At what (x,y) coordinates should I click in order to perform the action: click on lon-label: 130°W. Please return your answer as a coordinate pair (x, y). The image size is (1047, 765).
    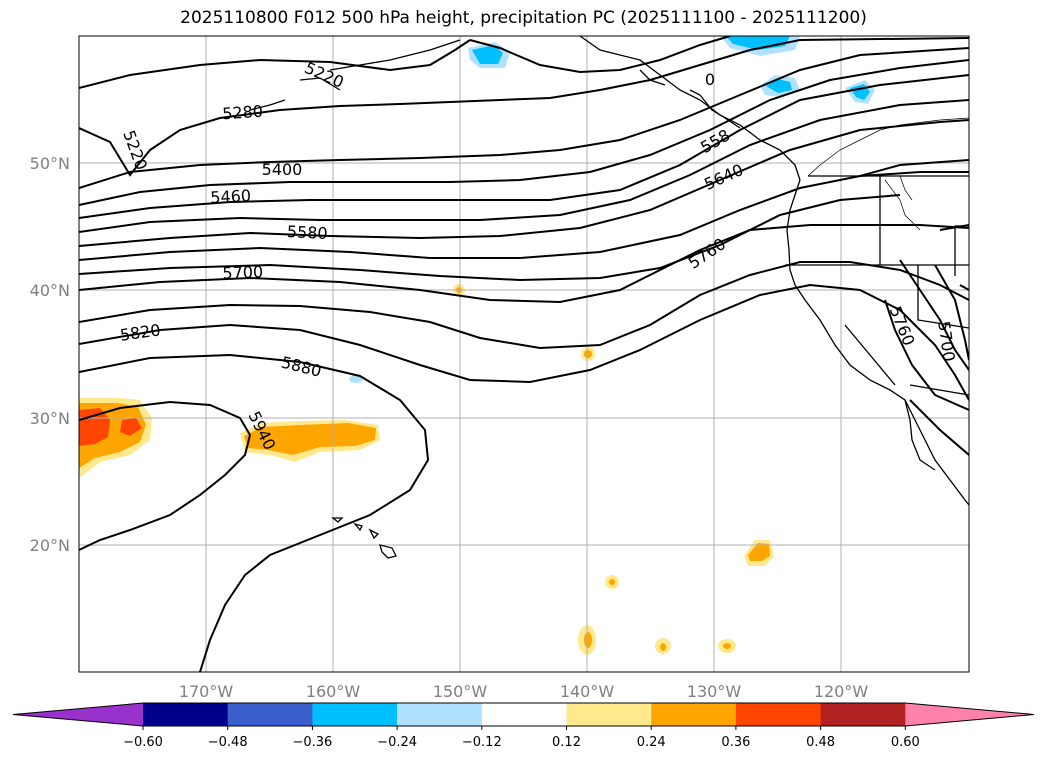
    Looking at the image, I should click on (714, 691).